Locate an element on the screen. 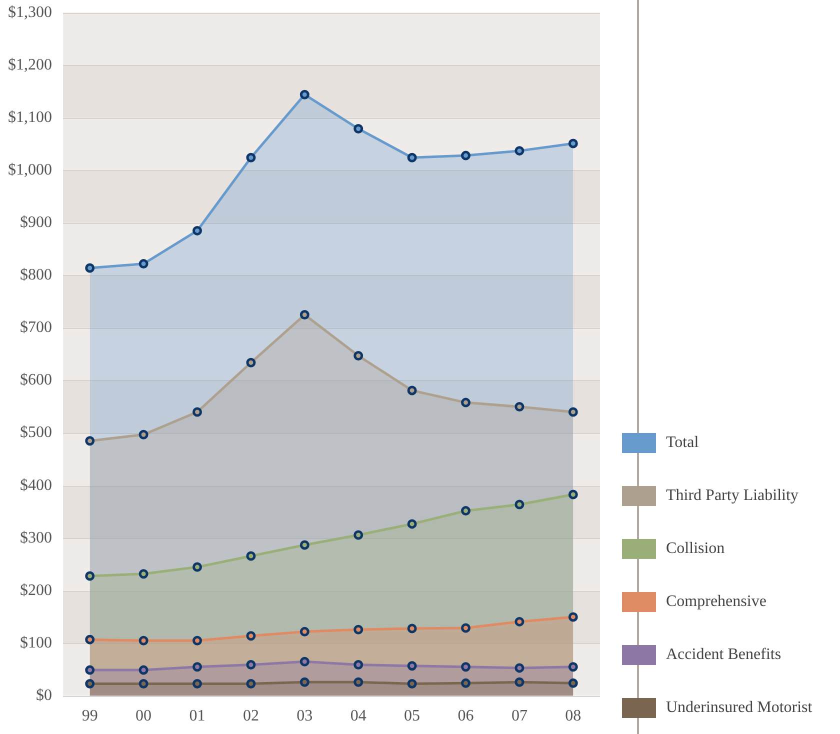  y-tick-label: $400 is located at coordinates (36, 485).